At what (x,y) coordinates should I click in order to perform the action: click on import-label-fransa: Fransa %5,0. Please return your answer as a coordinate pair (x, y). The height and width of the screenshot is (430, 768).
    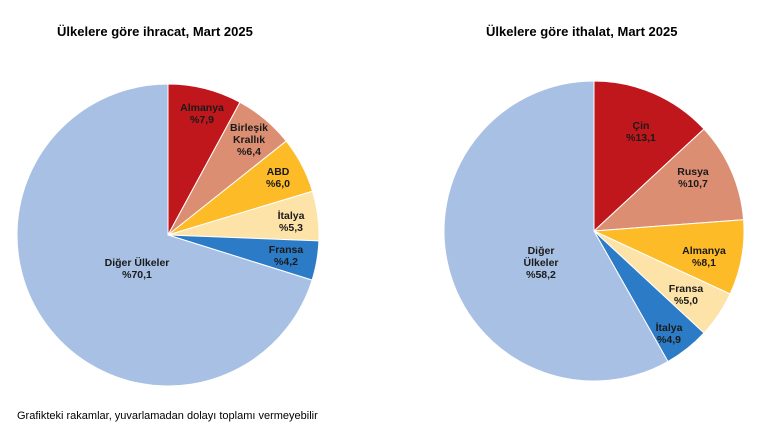
    Looking at the image, I should click on (686, 295).